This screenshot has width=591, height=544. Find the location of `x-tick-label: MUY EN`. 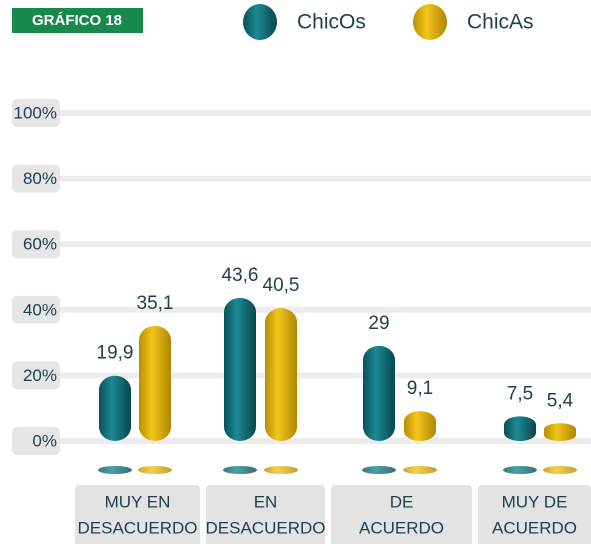

x-tick-label: MUY EN is located at coordinates (138, 501).